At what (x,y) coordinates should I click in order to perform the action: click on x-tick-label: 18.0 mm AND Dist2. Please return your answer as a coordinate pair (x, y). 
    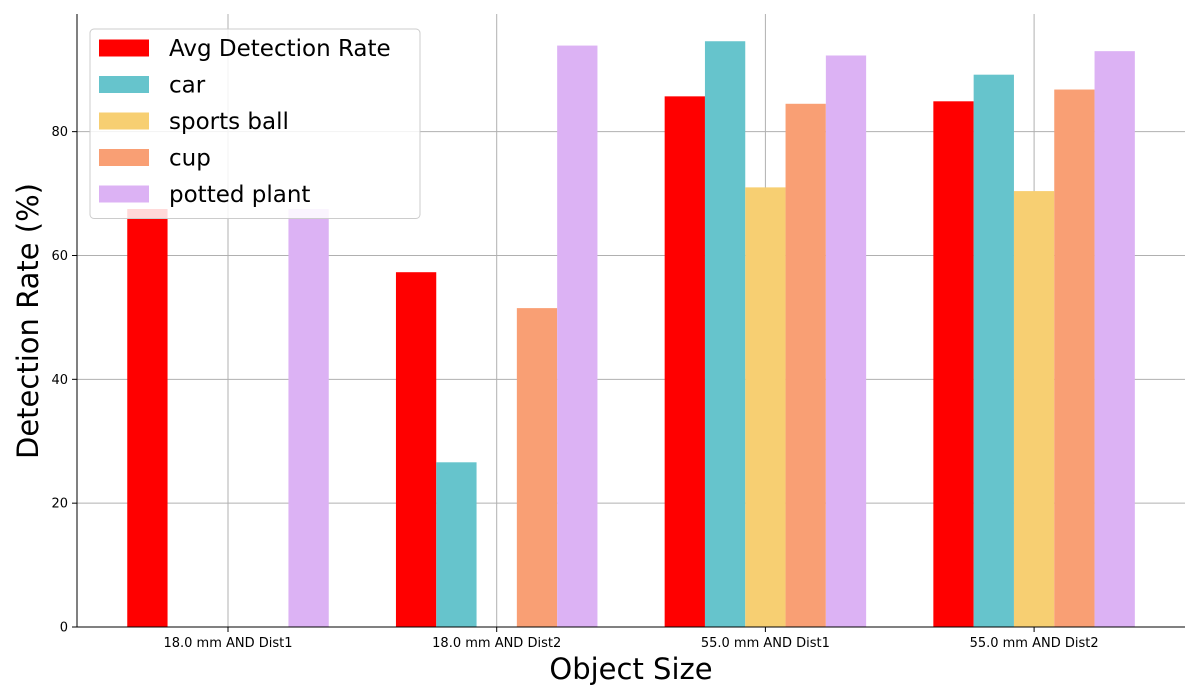
    Looking at the image, I should click on (496, 643).